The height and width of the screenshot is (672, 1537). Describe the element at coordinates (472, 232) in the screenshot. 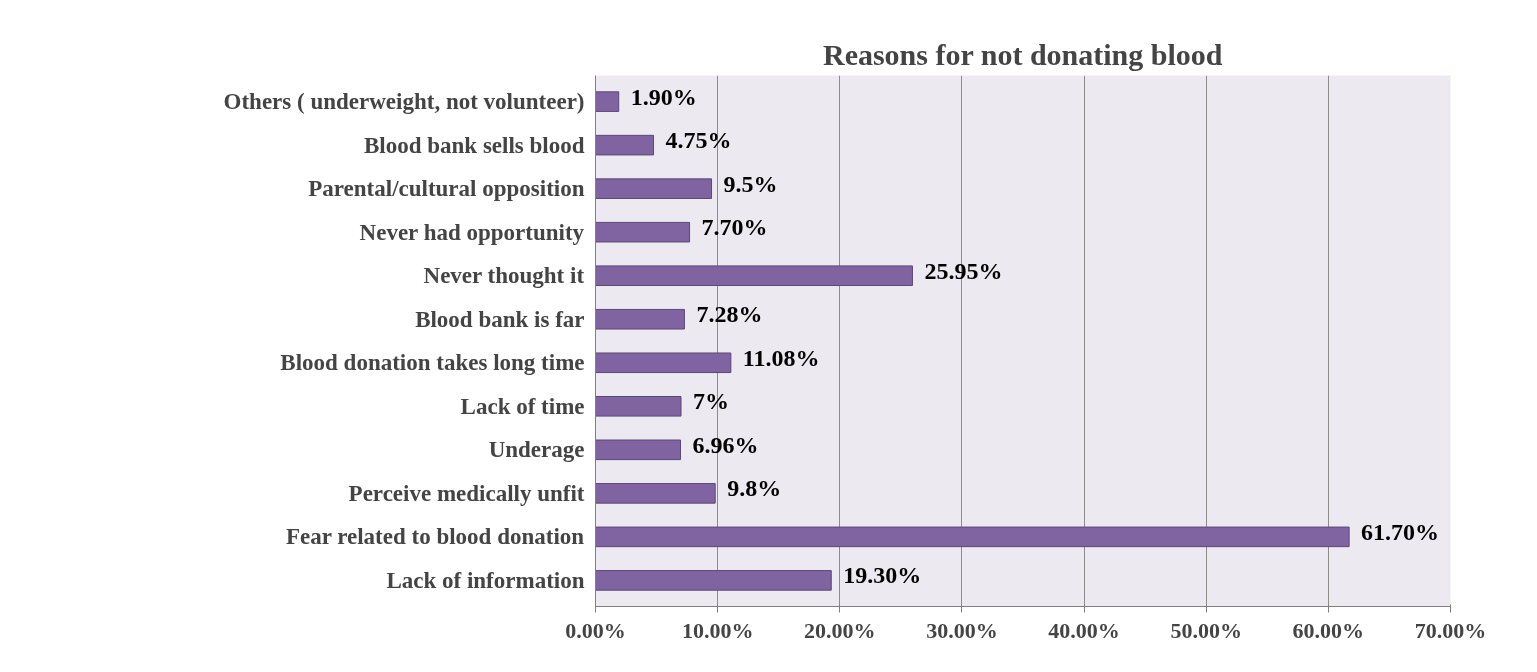

I see `y-tick-label: Never had opportunity` at that location.